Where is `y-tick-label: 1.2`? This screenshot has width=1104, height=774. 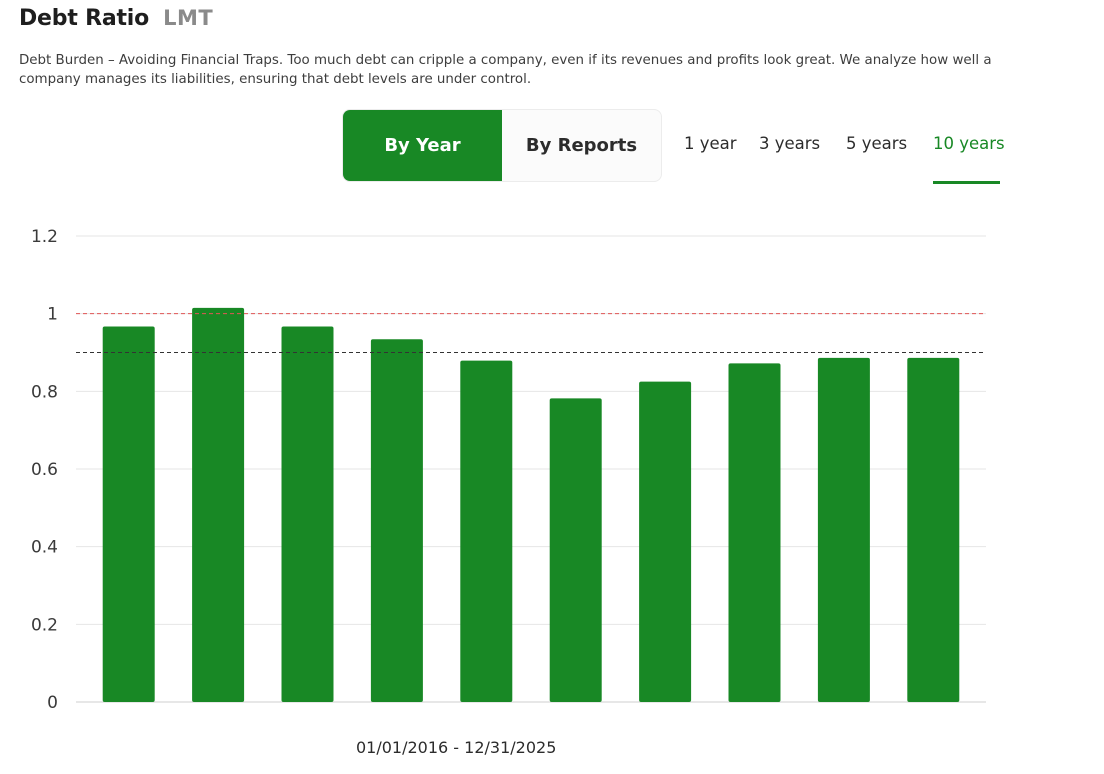 y-tick-label: 1.2 is located at coordinates (44, 237).